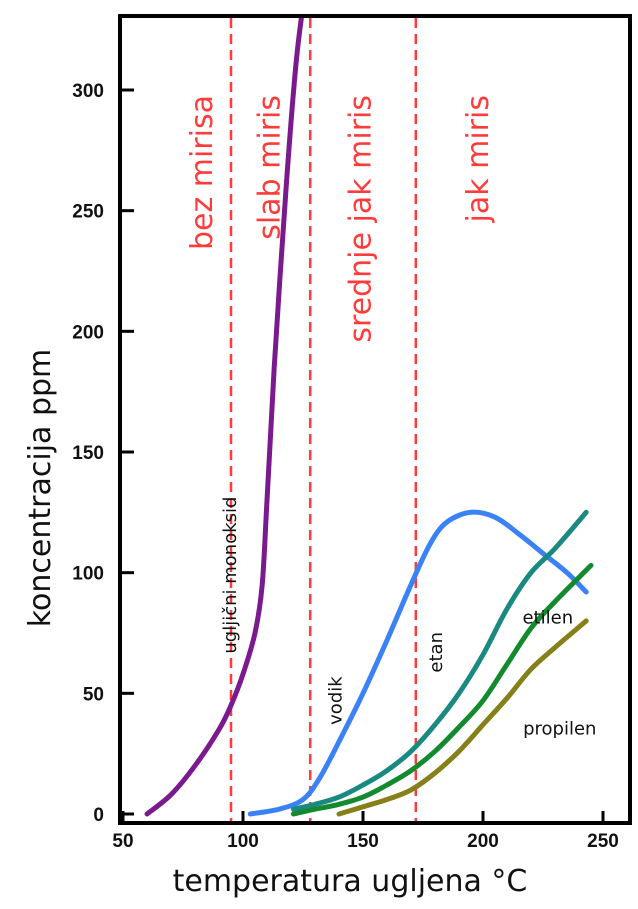 The height and width of the screenshot is (909, 638). I want to click on zone-label-0: bez mirisa, so click(202, 172).